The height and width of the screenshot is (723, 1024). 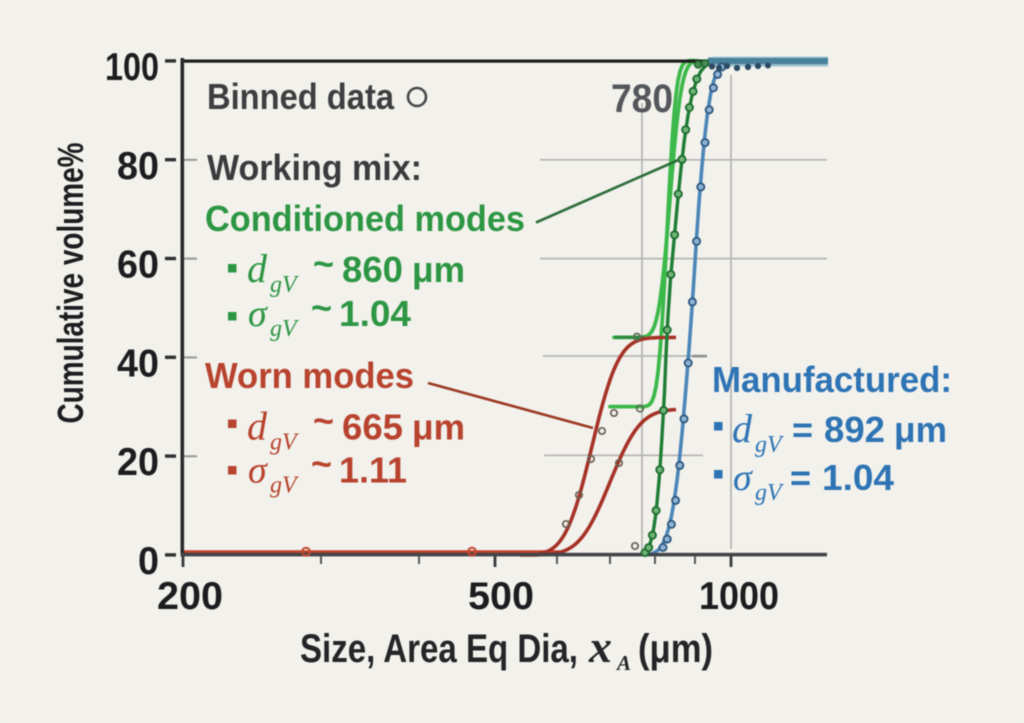 What do you see at coordinates (373, 470) in the screenshot?
I see `svg-text: 1.11` at bounding box center [373, 470].